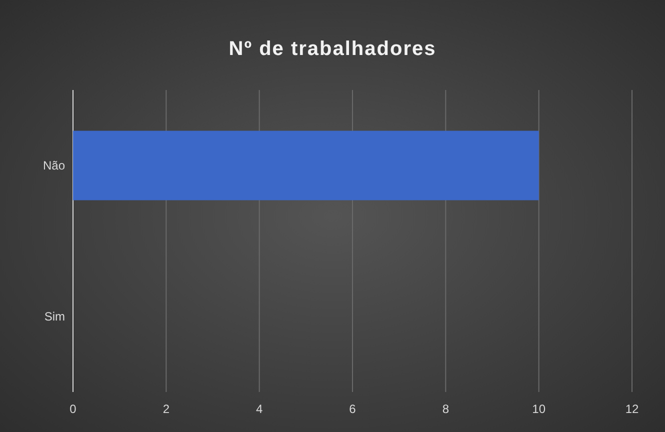  What do you see at coordinates (73, 409) in the screenshot?
I see `x-tick-label: 0` at bounding box center [73, 409].